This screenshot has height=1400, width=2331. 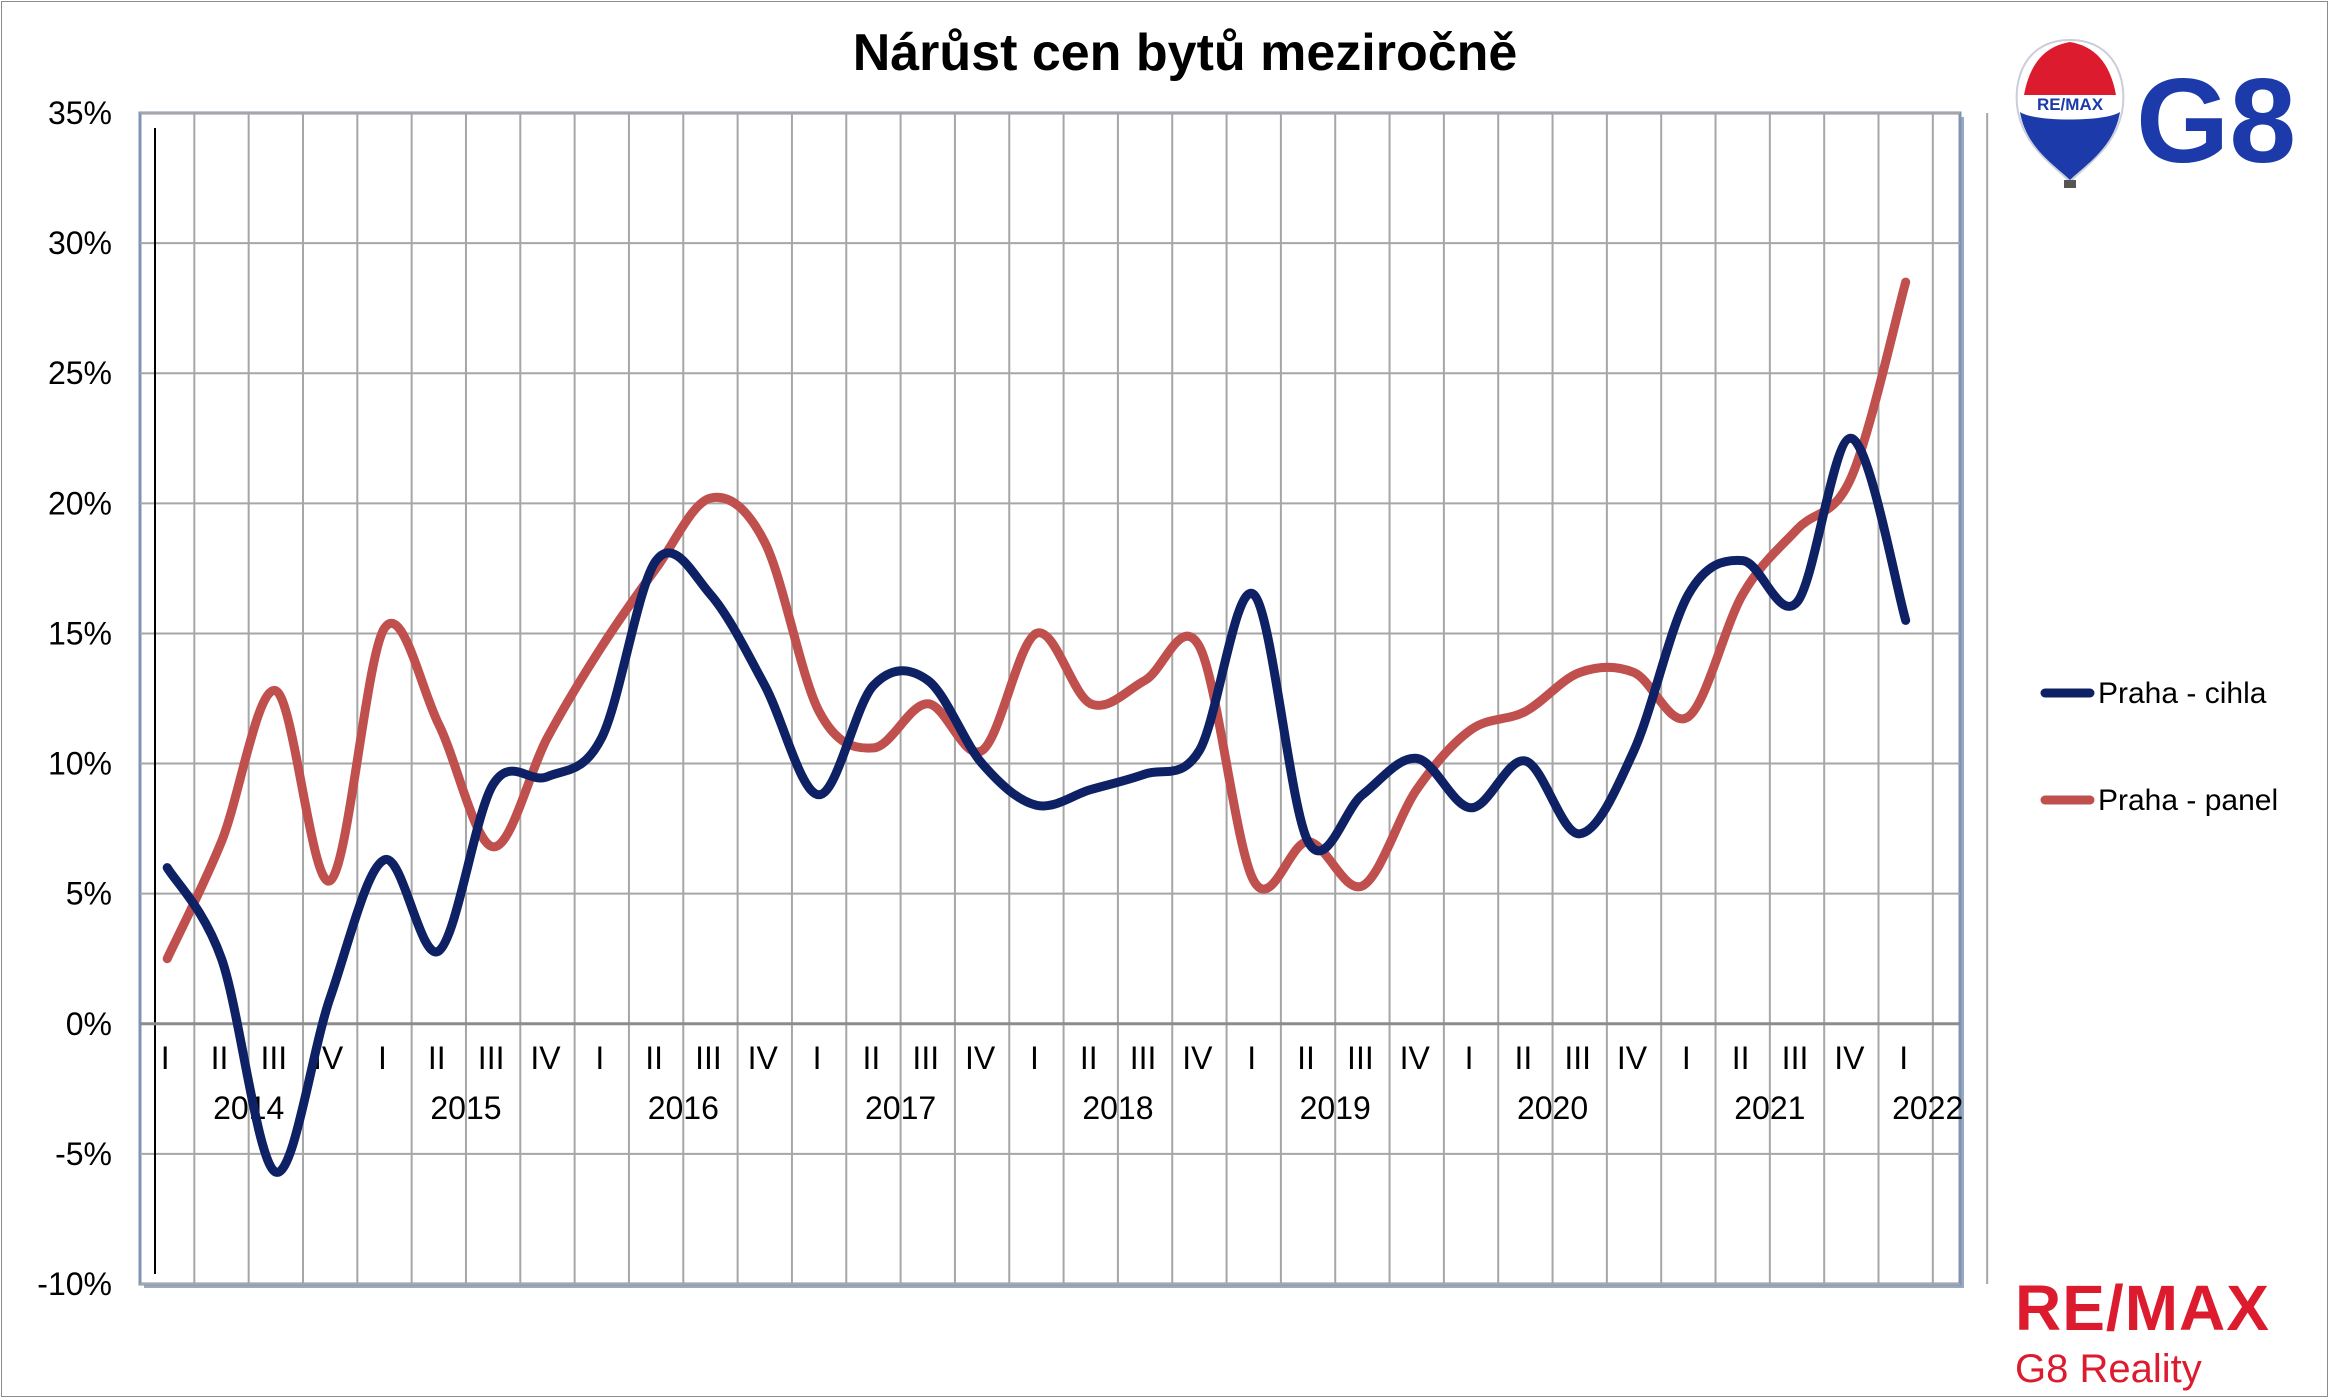 I want to click on year-label: 2021, so click(x=1769, y=1108).